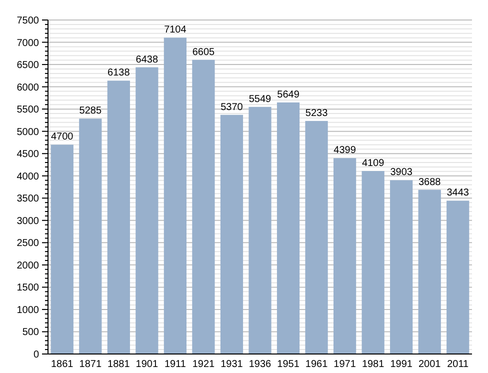 The width and height of the screenshot is (488, 373). I want to click on y-tick-label: 1000, so click(28, 310).